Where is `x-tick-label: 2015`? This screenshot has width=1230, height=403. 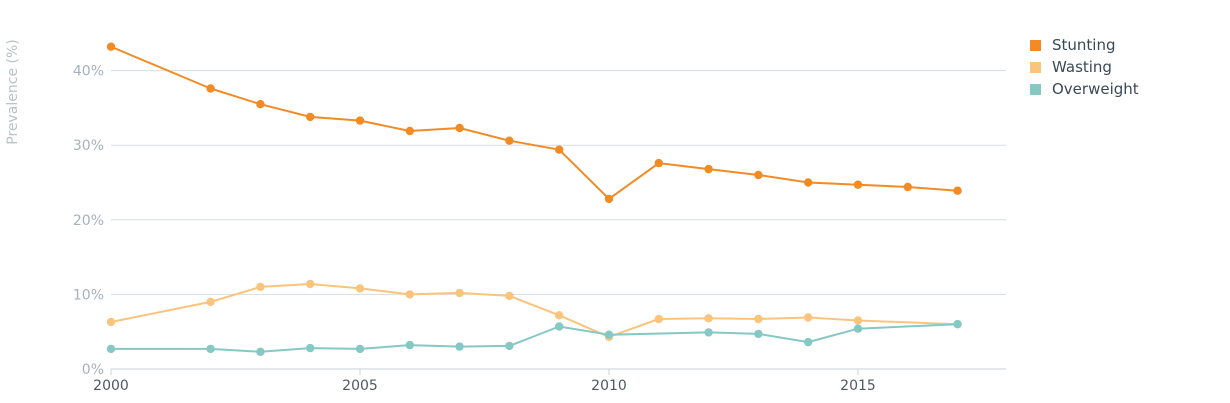 x-tick-label: 2015 is located at coordinates (858, 386).